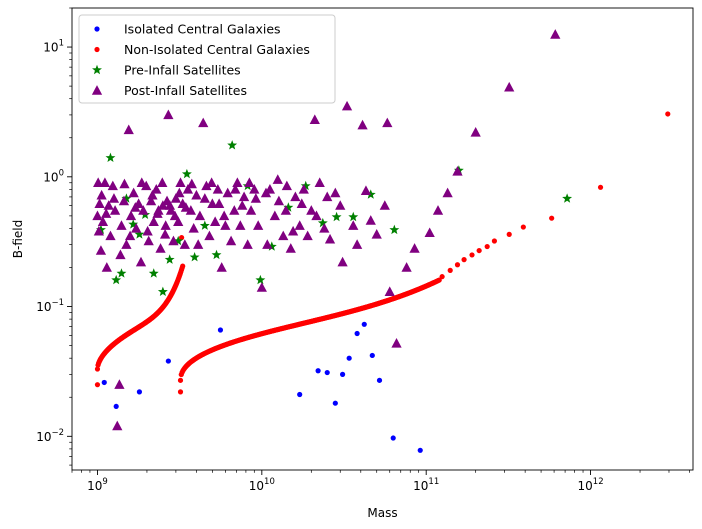  What do you see at coordinates (202, 49) in the screenshot?
I see `legend-item: Non-Isolated Central Galaxies` at bounding box center [202, 49].